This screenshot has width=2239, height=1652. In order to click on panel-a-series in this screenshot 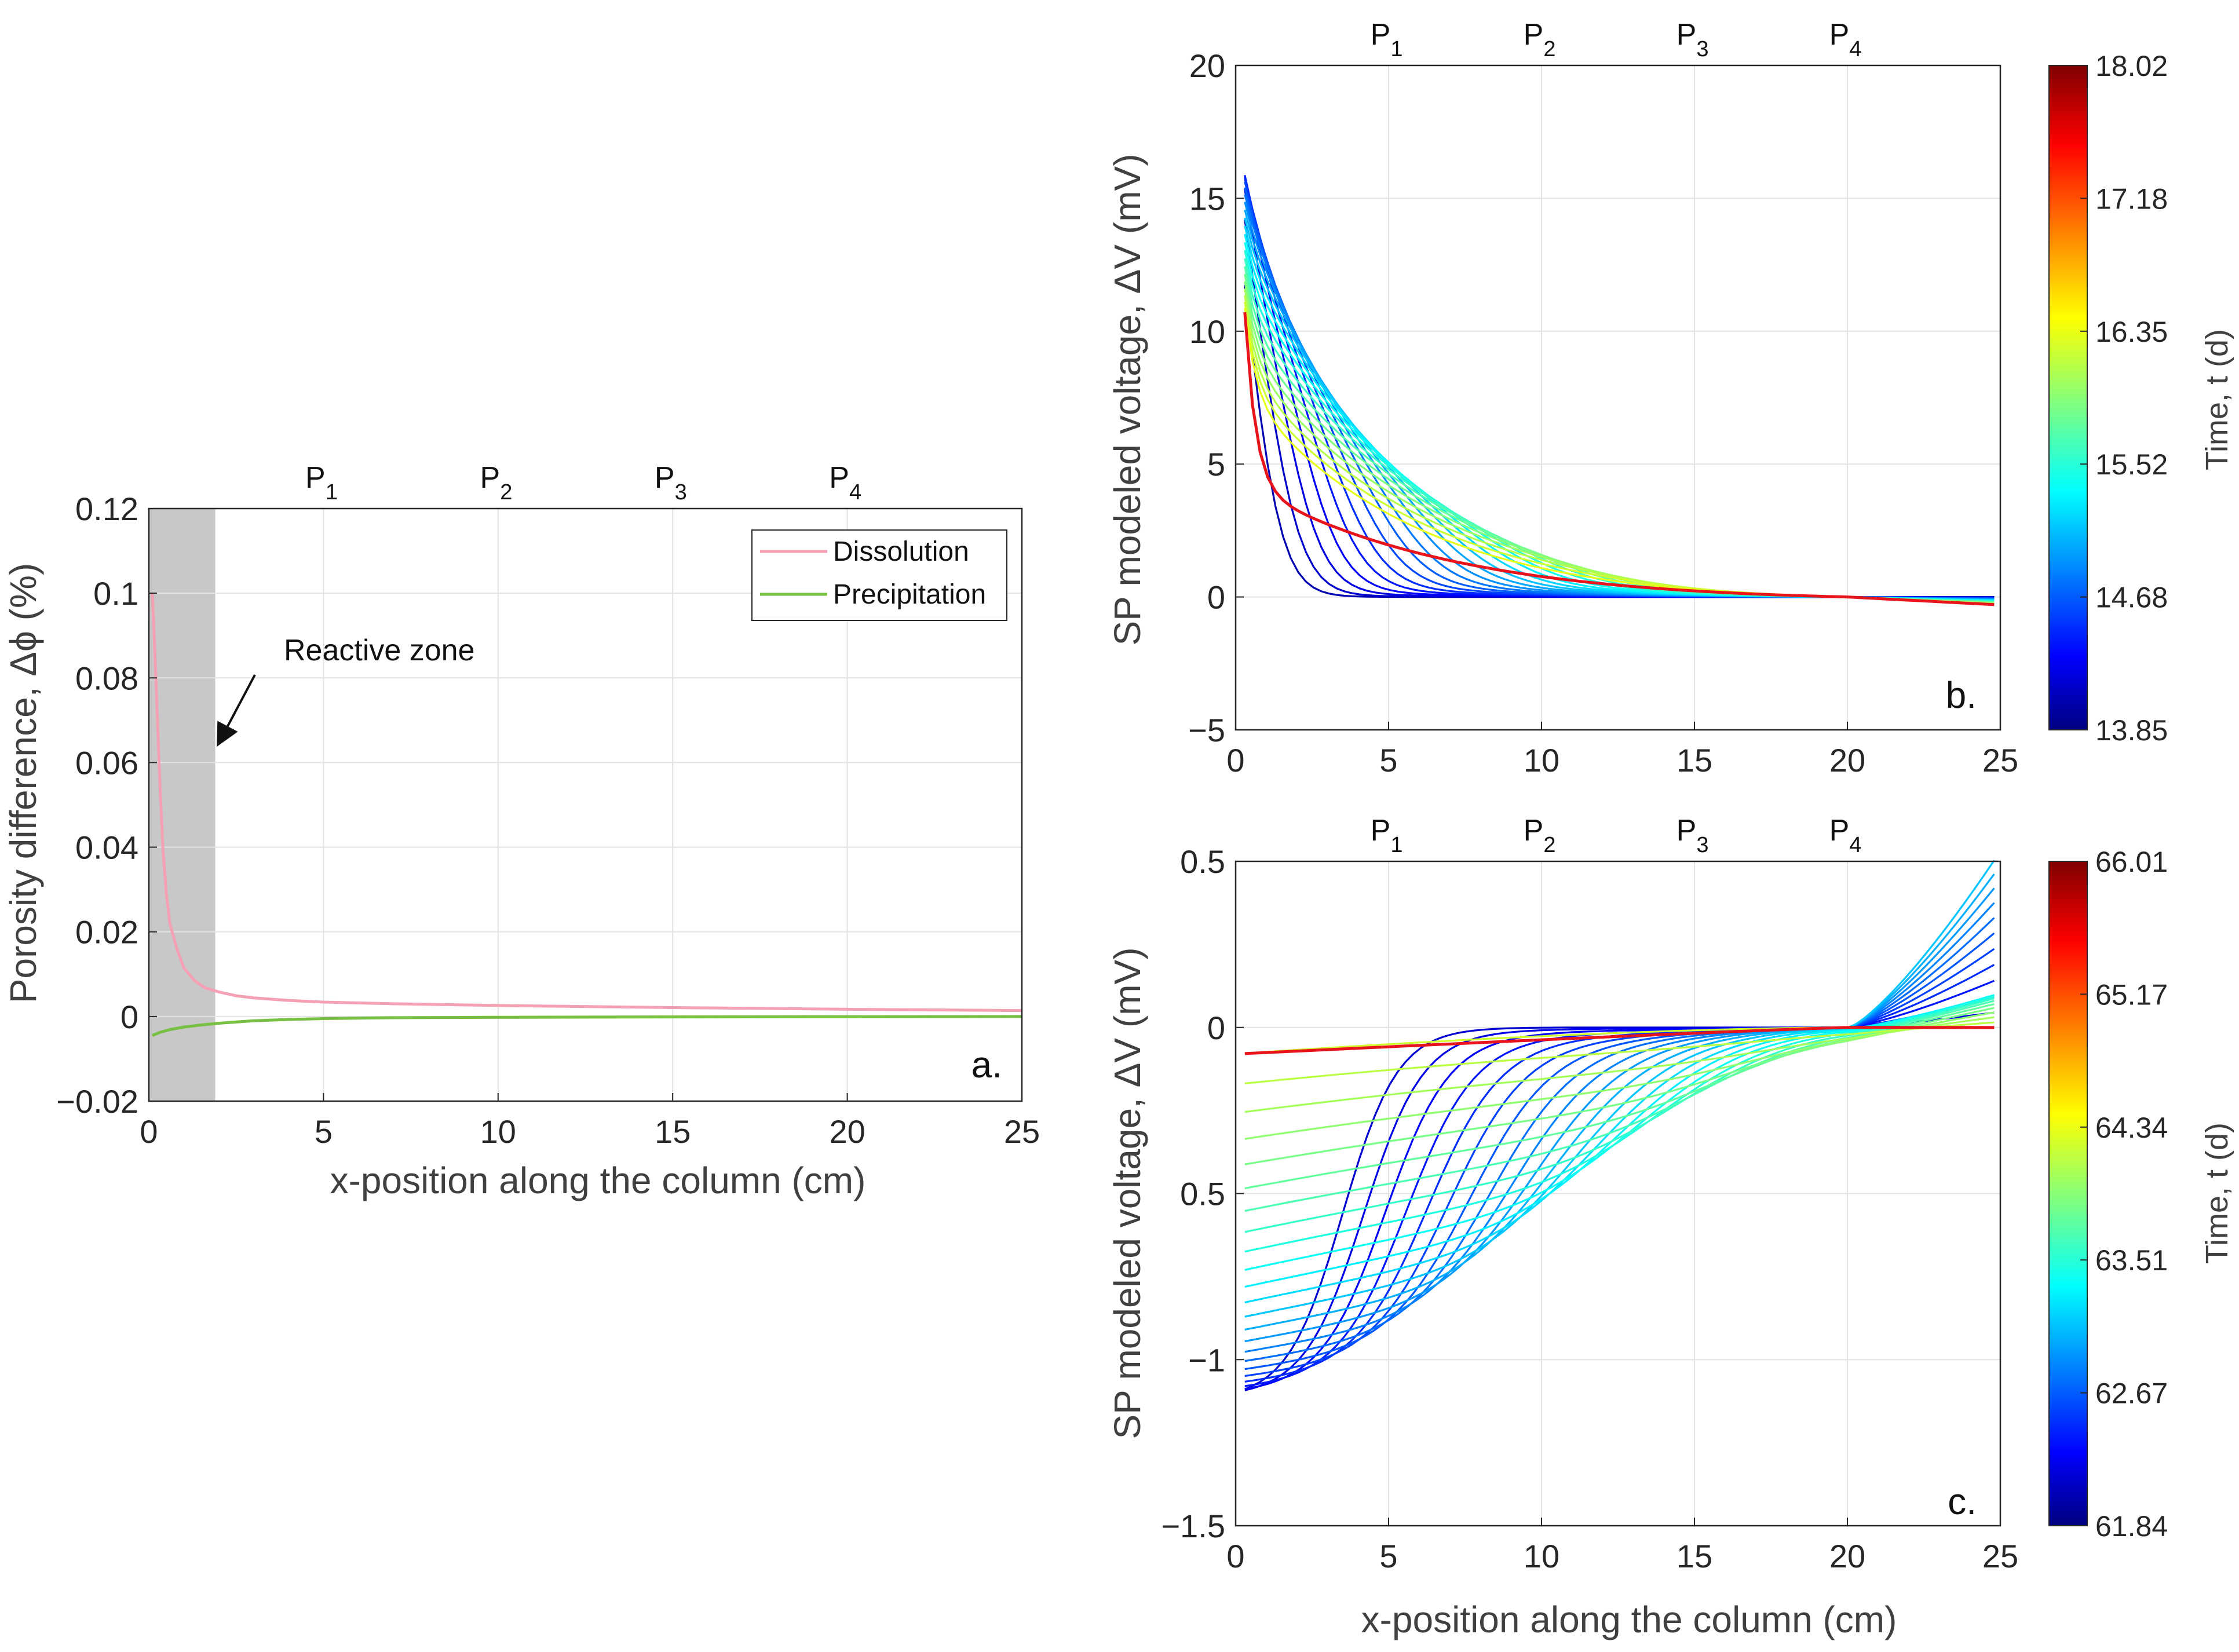, I will do `click(586, 815)`.